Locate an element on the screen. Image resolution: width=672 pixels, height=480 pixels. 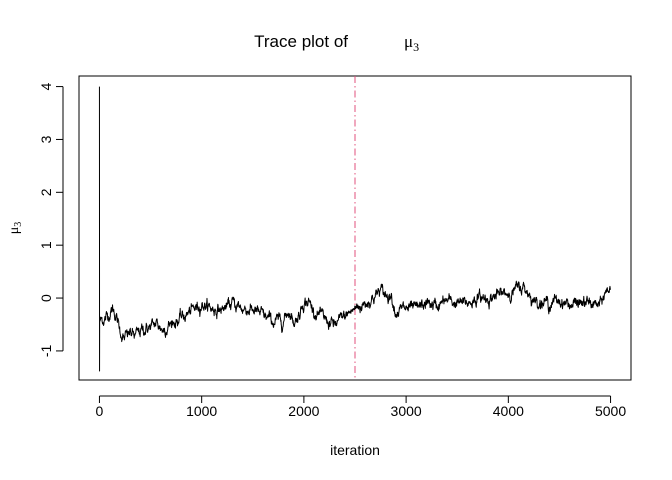
y-axis: -1 0 1 2 3 4 is located at coordinates (51, 219).